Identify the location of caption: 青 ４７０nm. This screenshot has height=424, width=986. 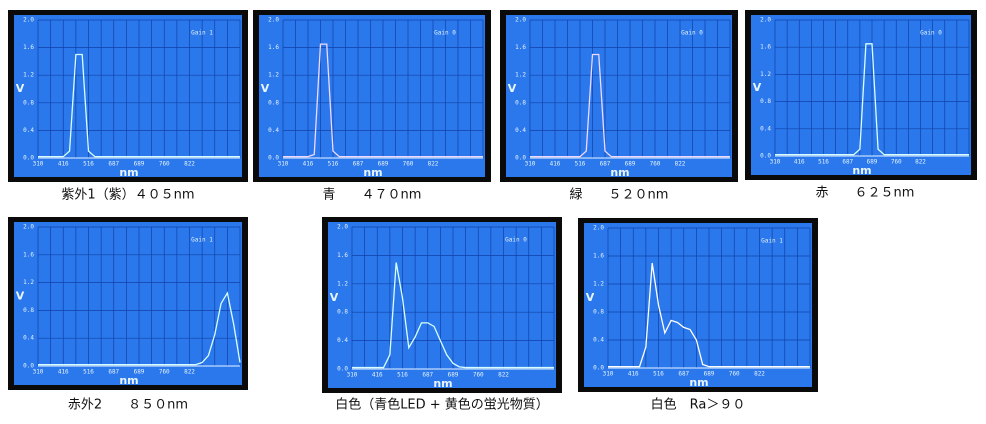
(372, 195).